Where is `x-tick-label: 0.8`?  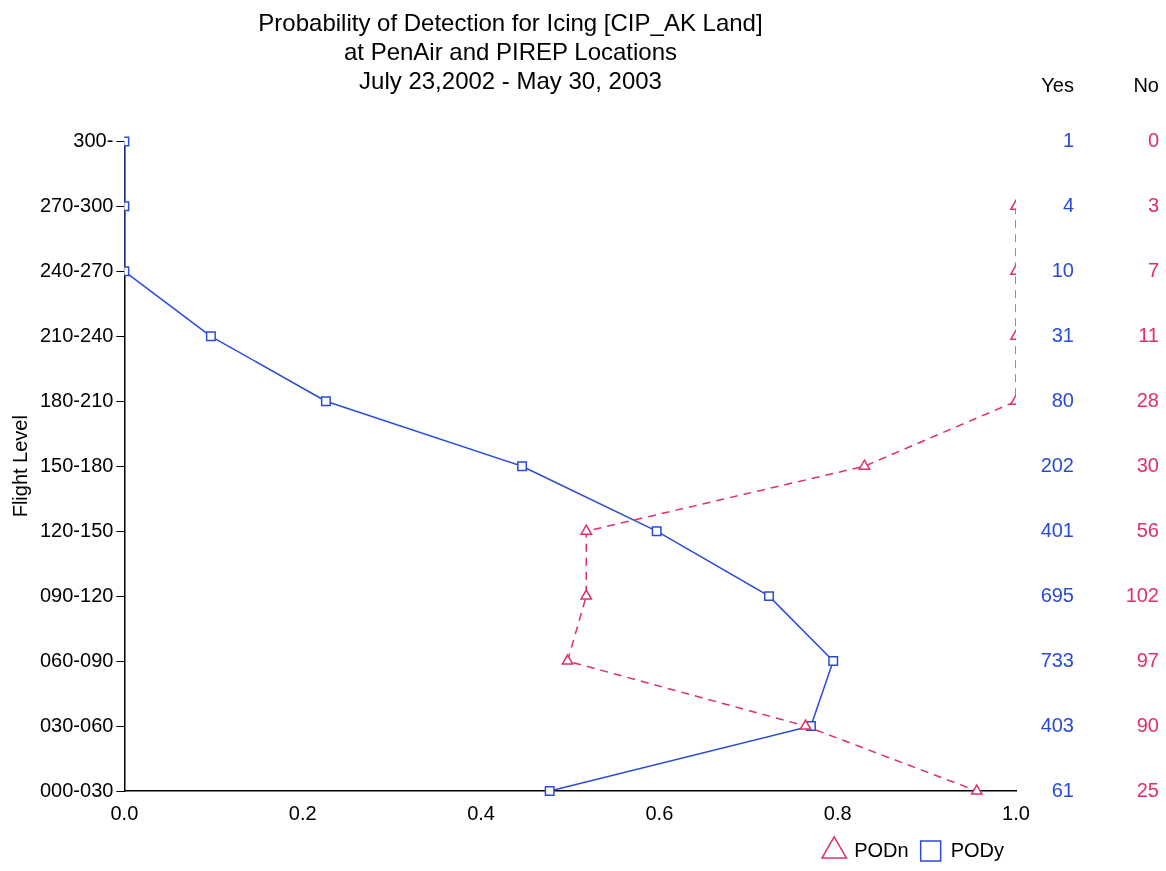
x-tick-label: 0.8 is located at coordinates (837, 812).